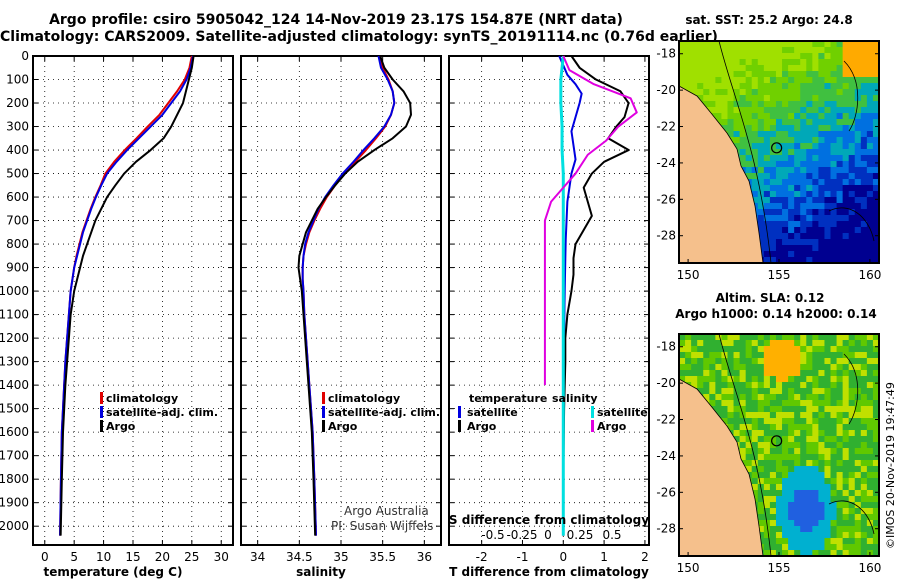 The image size is (900, 580). I want to click on map-y-tick-label: -24, so click(666, 456).